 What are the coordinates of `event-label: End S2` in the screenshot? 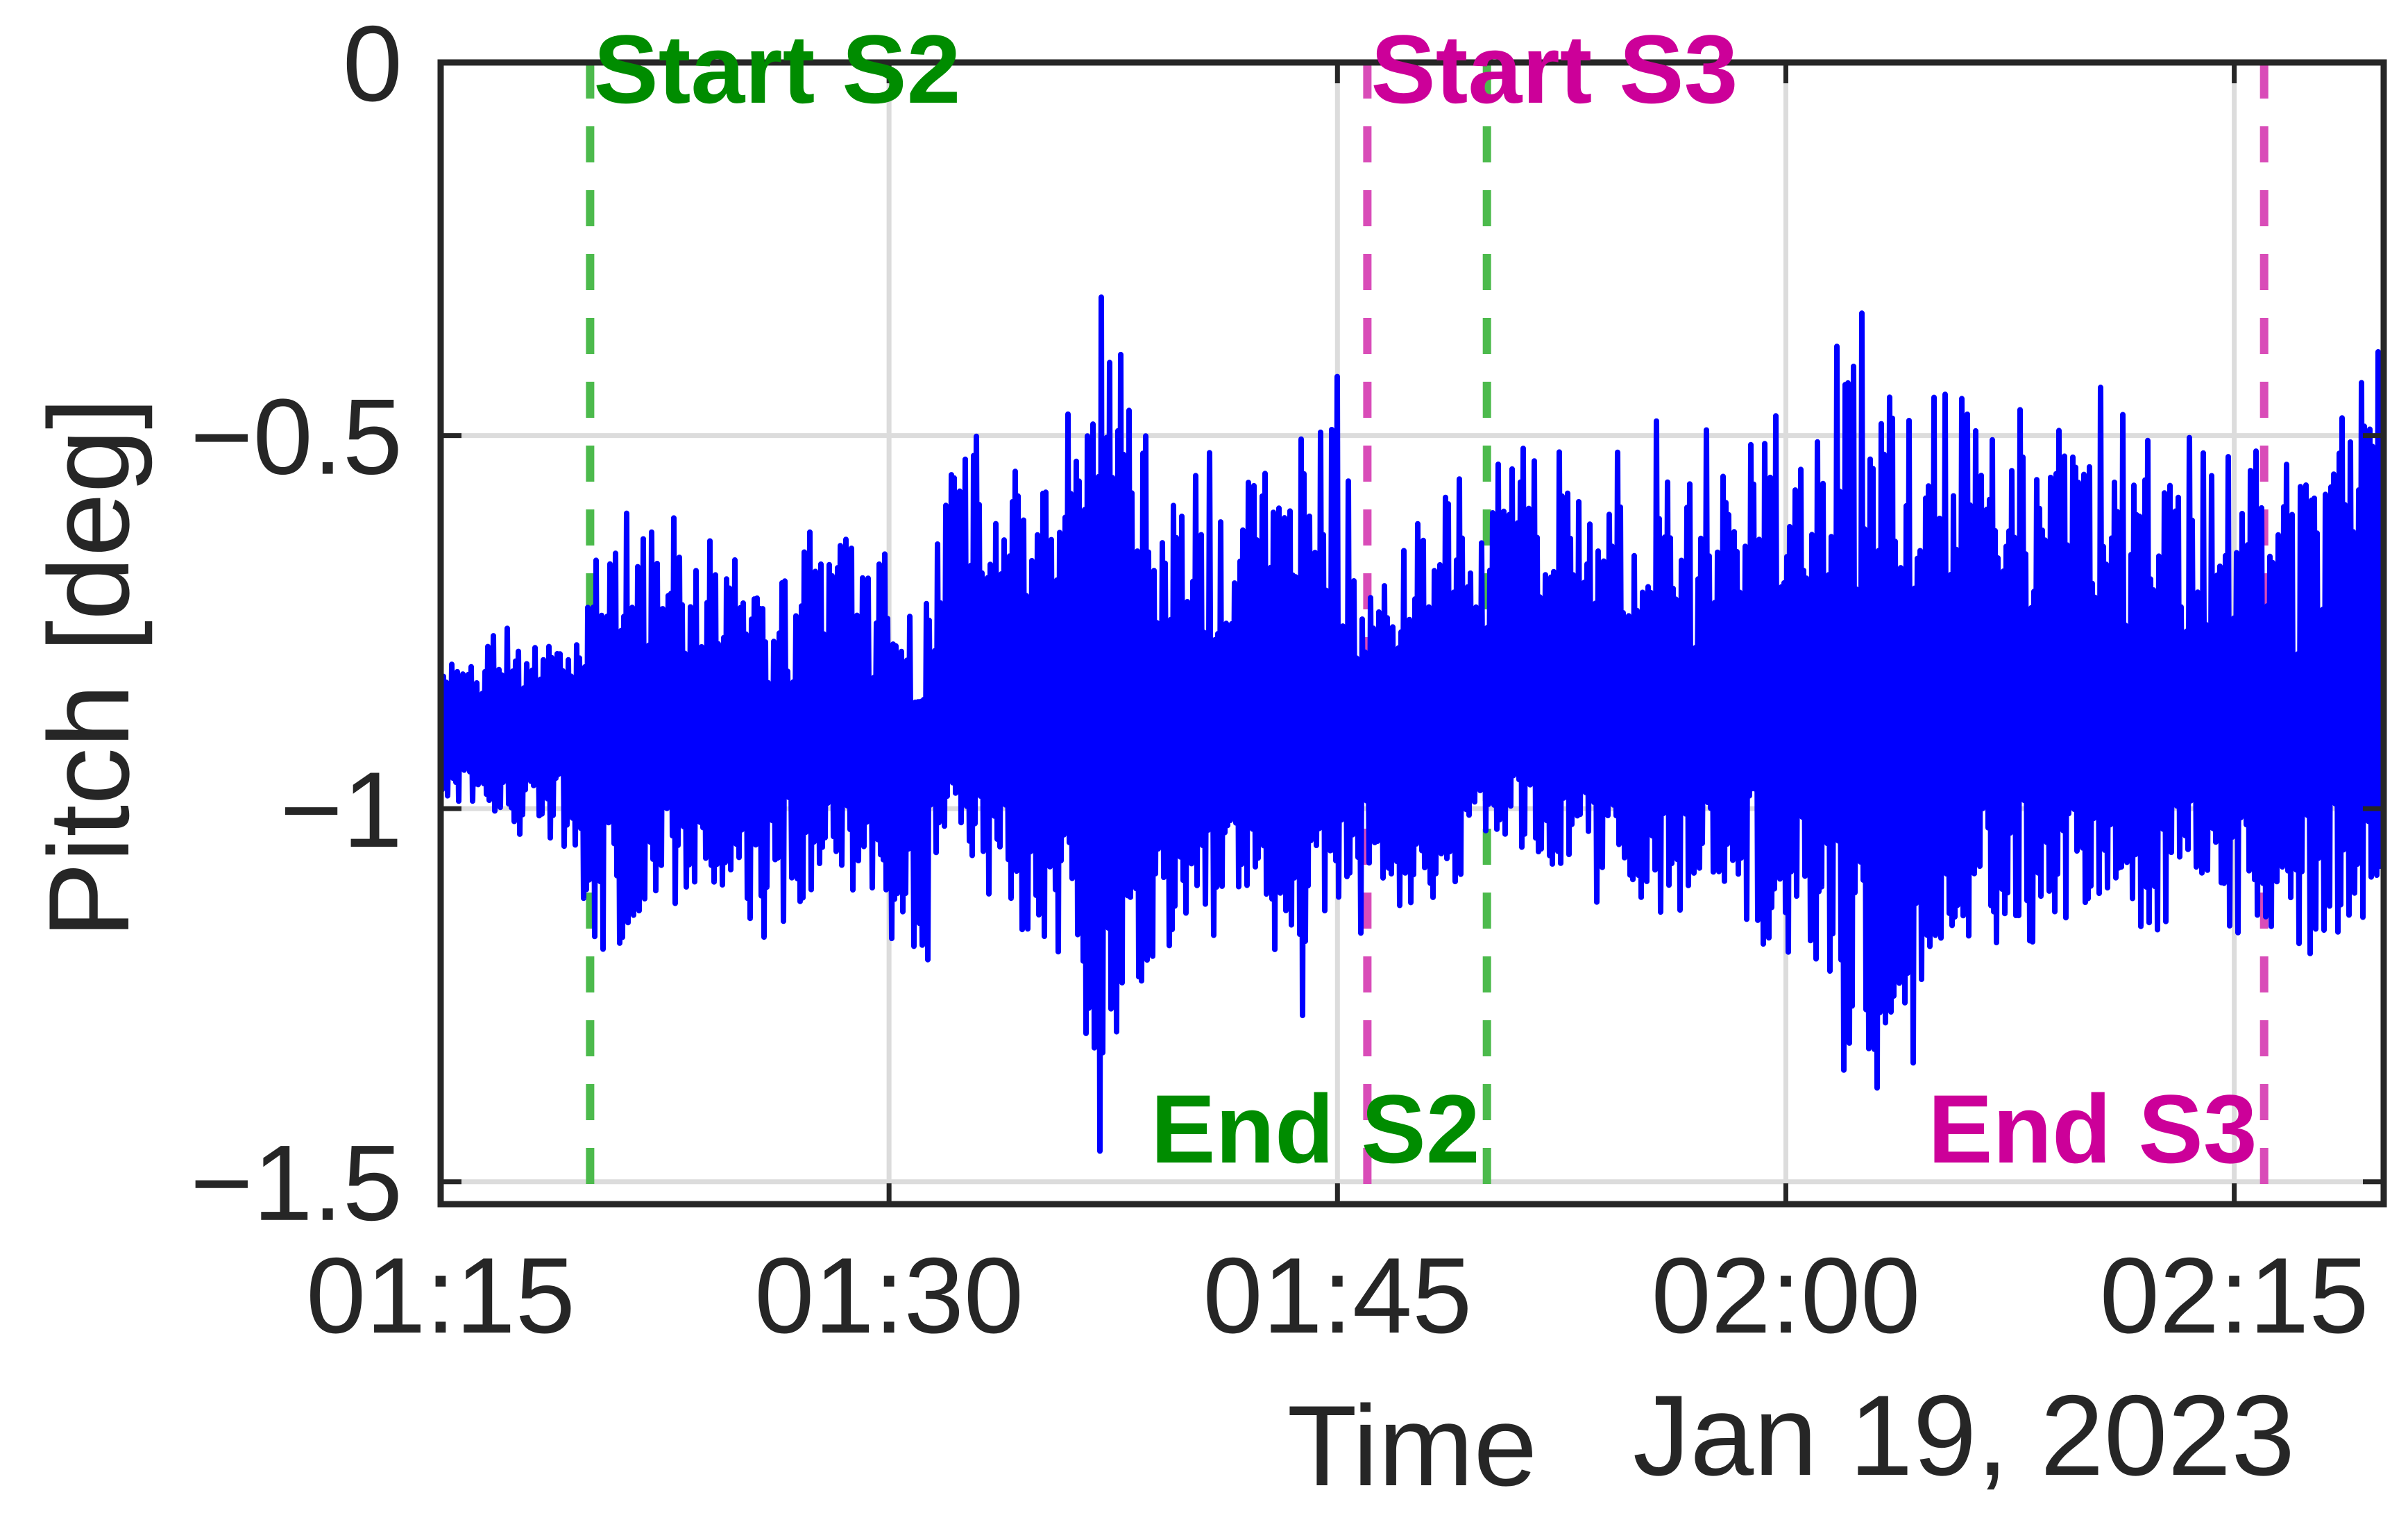 It's located at (1315, 1128).